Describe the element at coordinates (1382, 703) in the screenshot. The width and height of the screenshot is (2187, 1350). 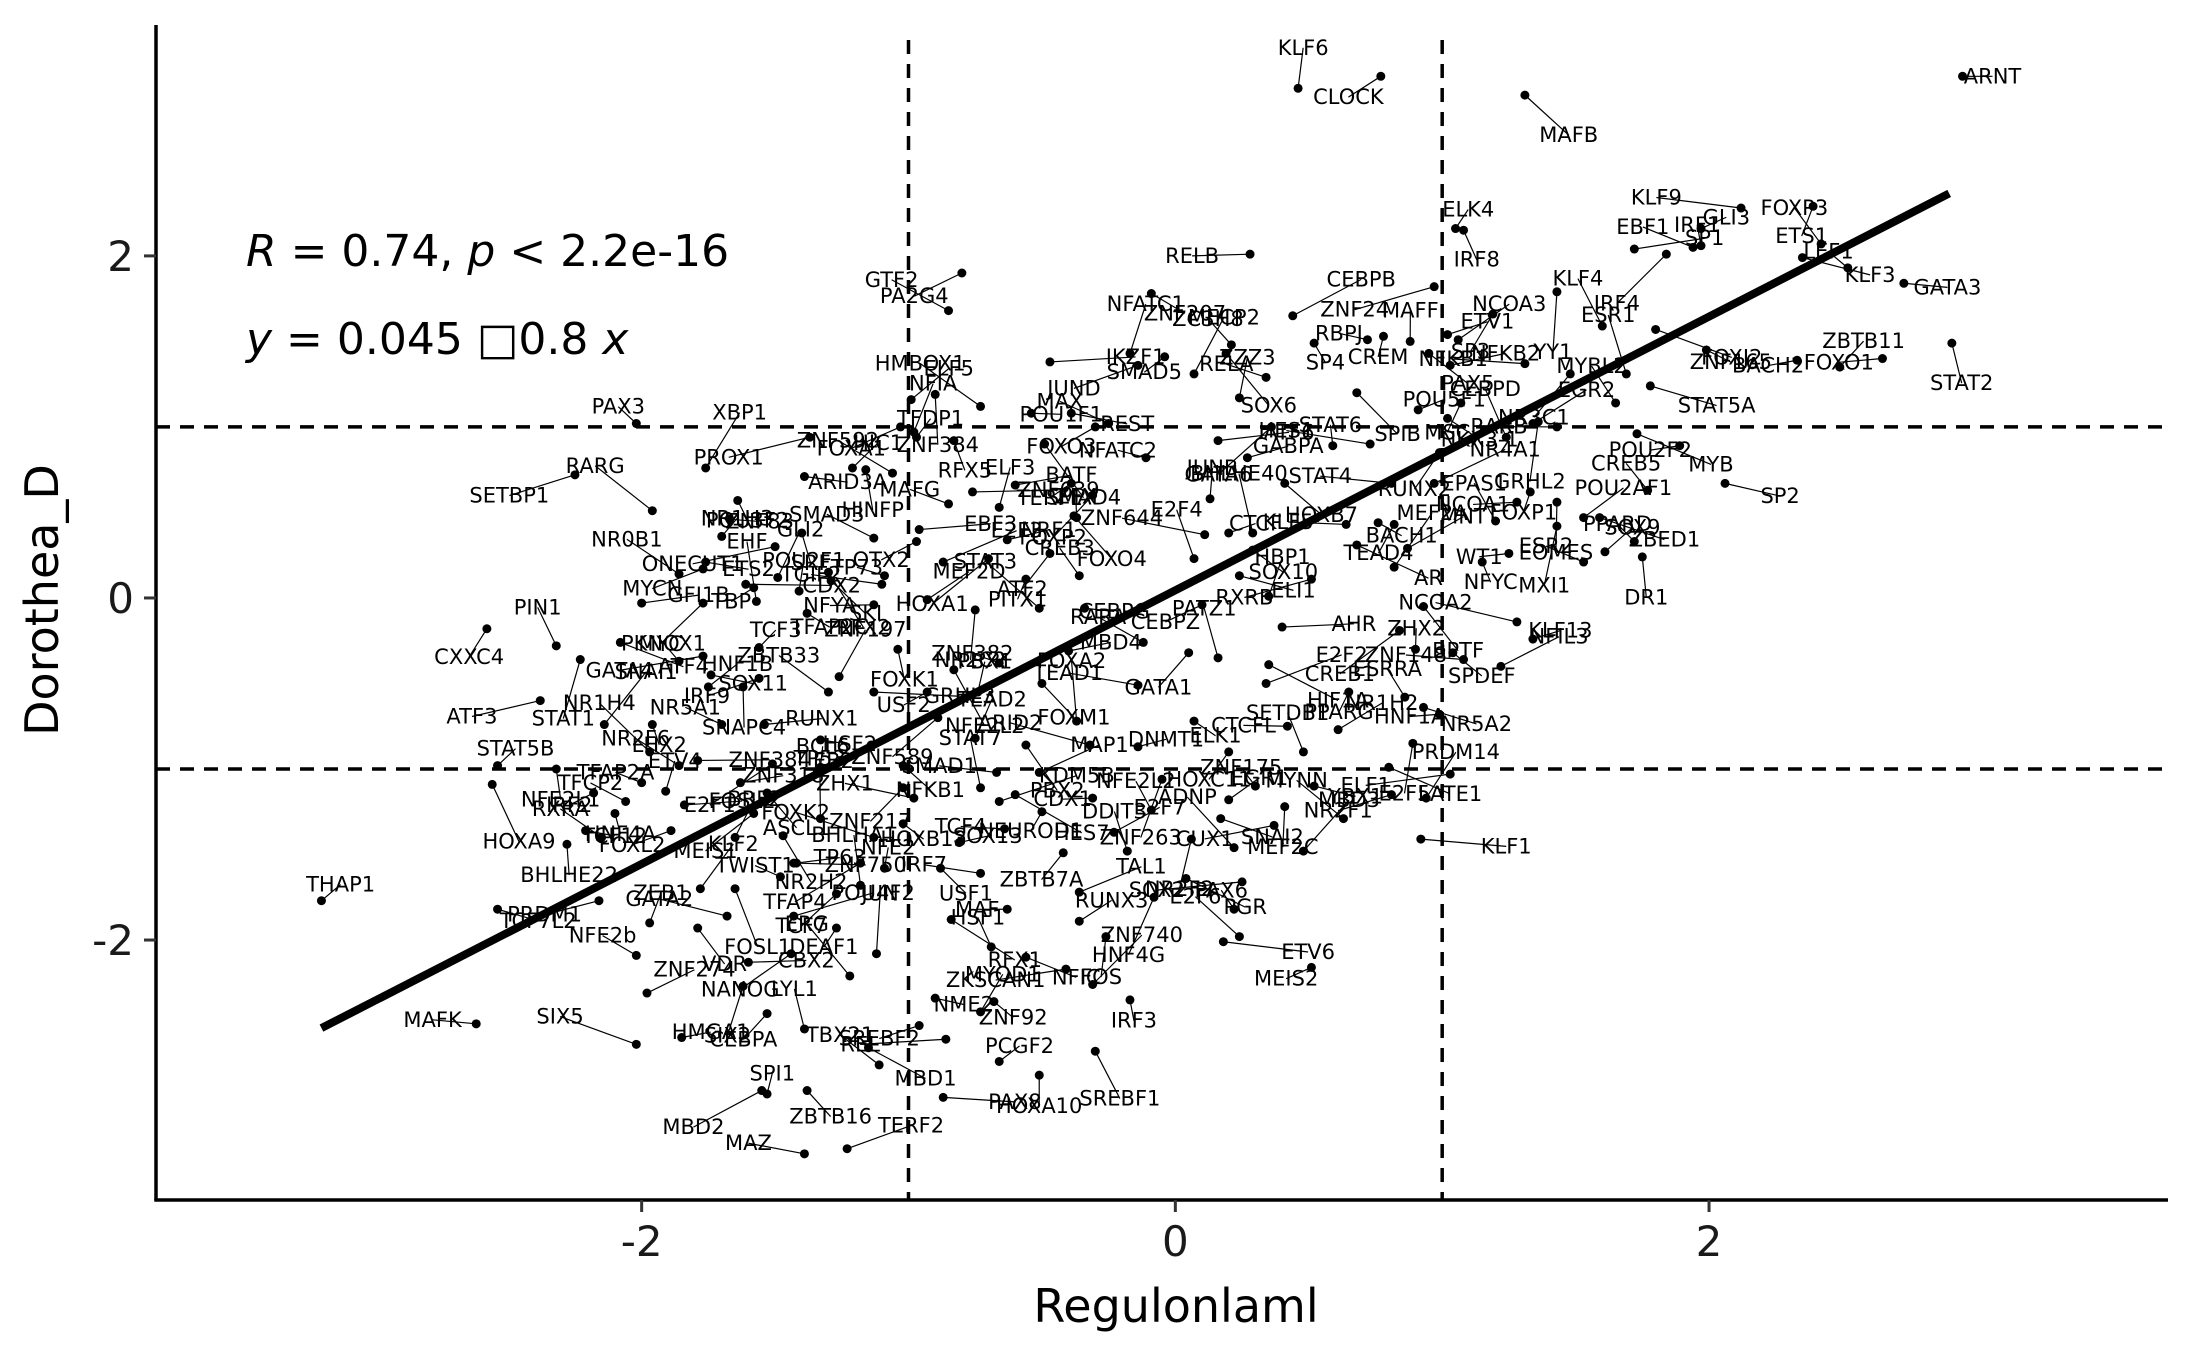
I see `point-label: NR1H2` at that location.